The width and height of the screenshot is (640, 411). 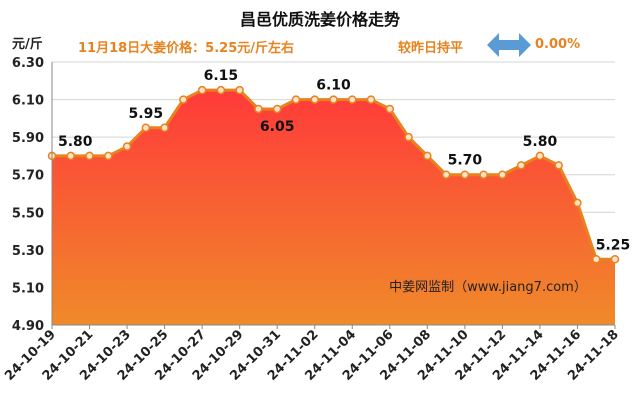 I want to click on y-tick-label: 6.10, so click(x=28, y=101).